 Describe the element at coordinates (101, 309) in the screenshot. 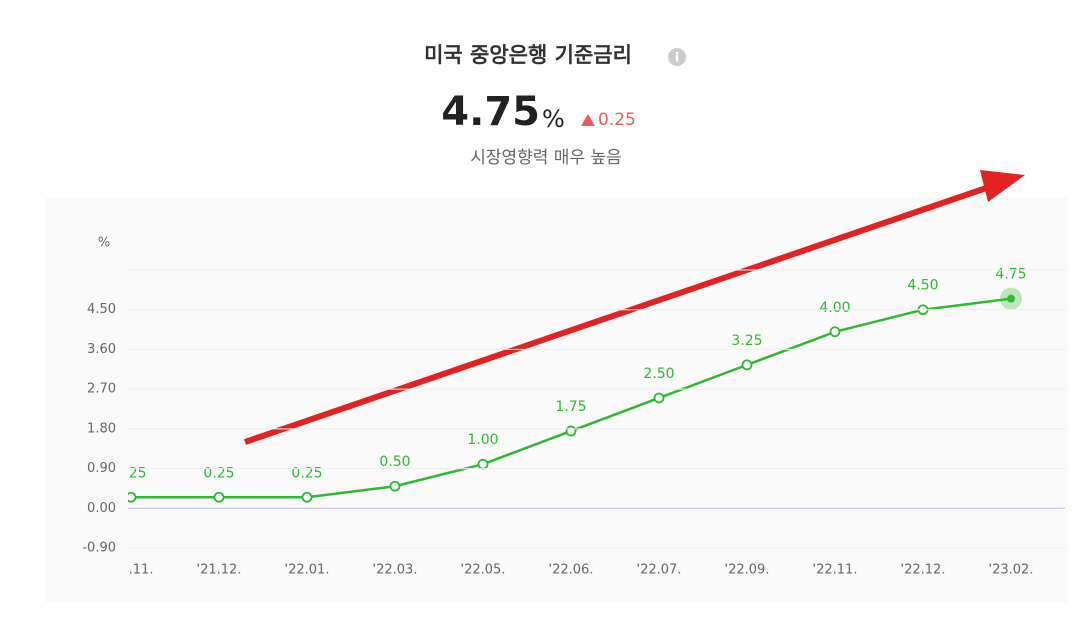

I see `y-tick-label: 4.50` at that location.